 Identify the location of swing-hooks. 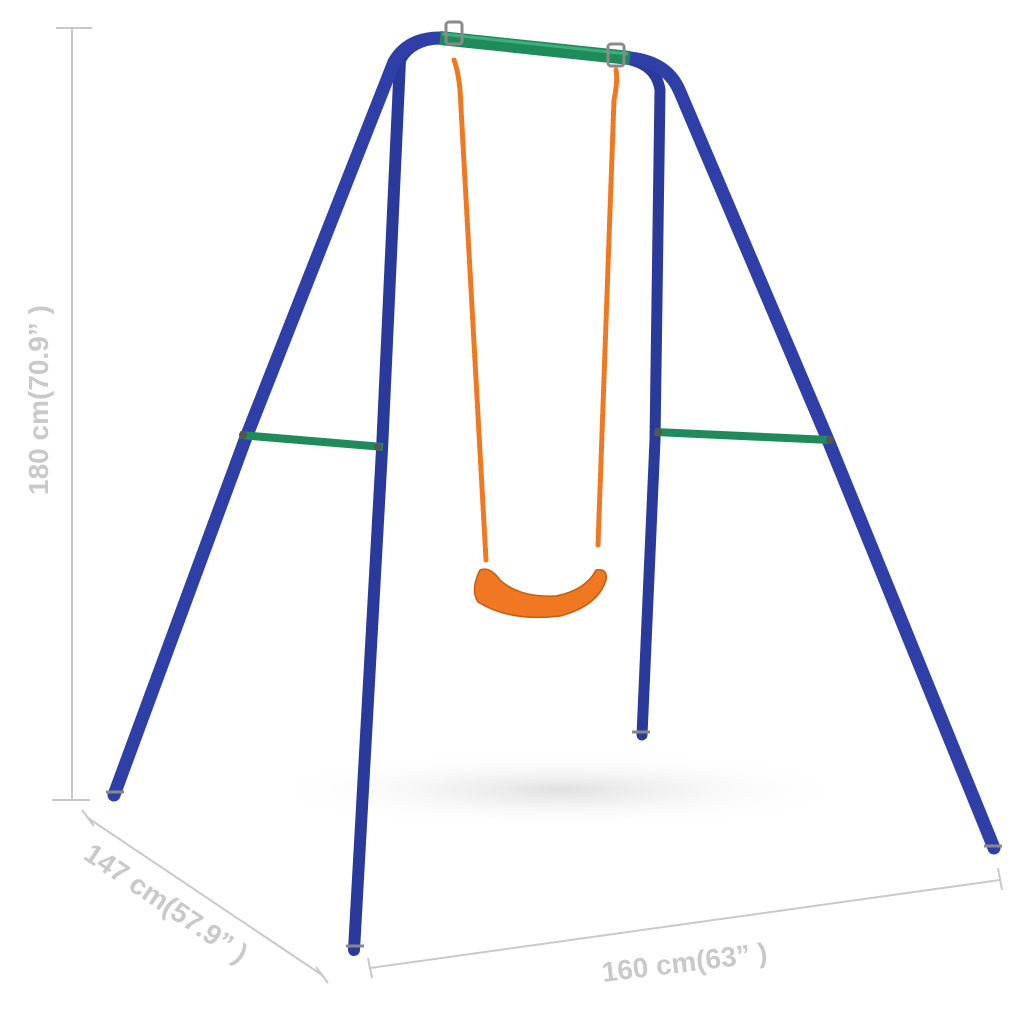
(535, 44).